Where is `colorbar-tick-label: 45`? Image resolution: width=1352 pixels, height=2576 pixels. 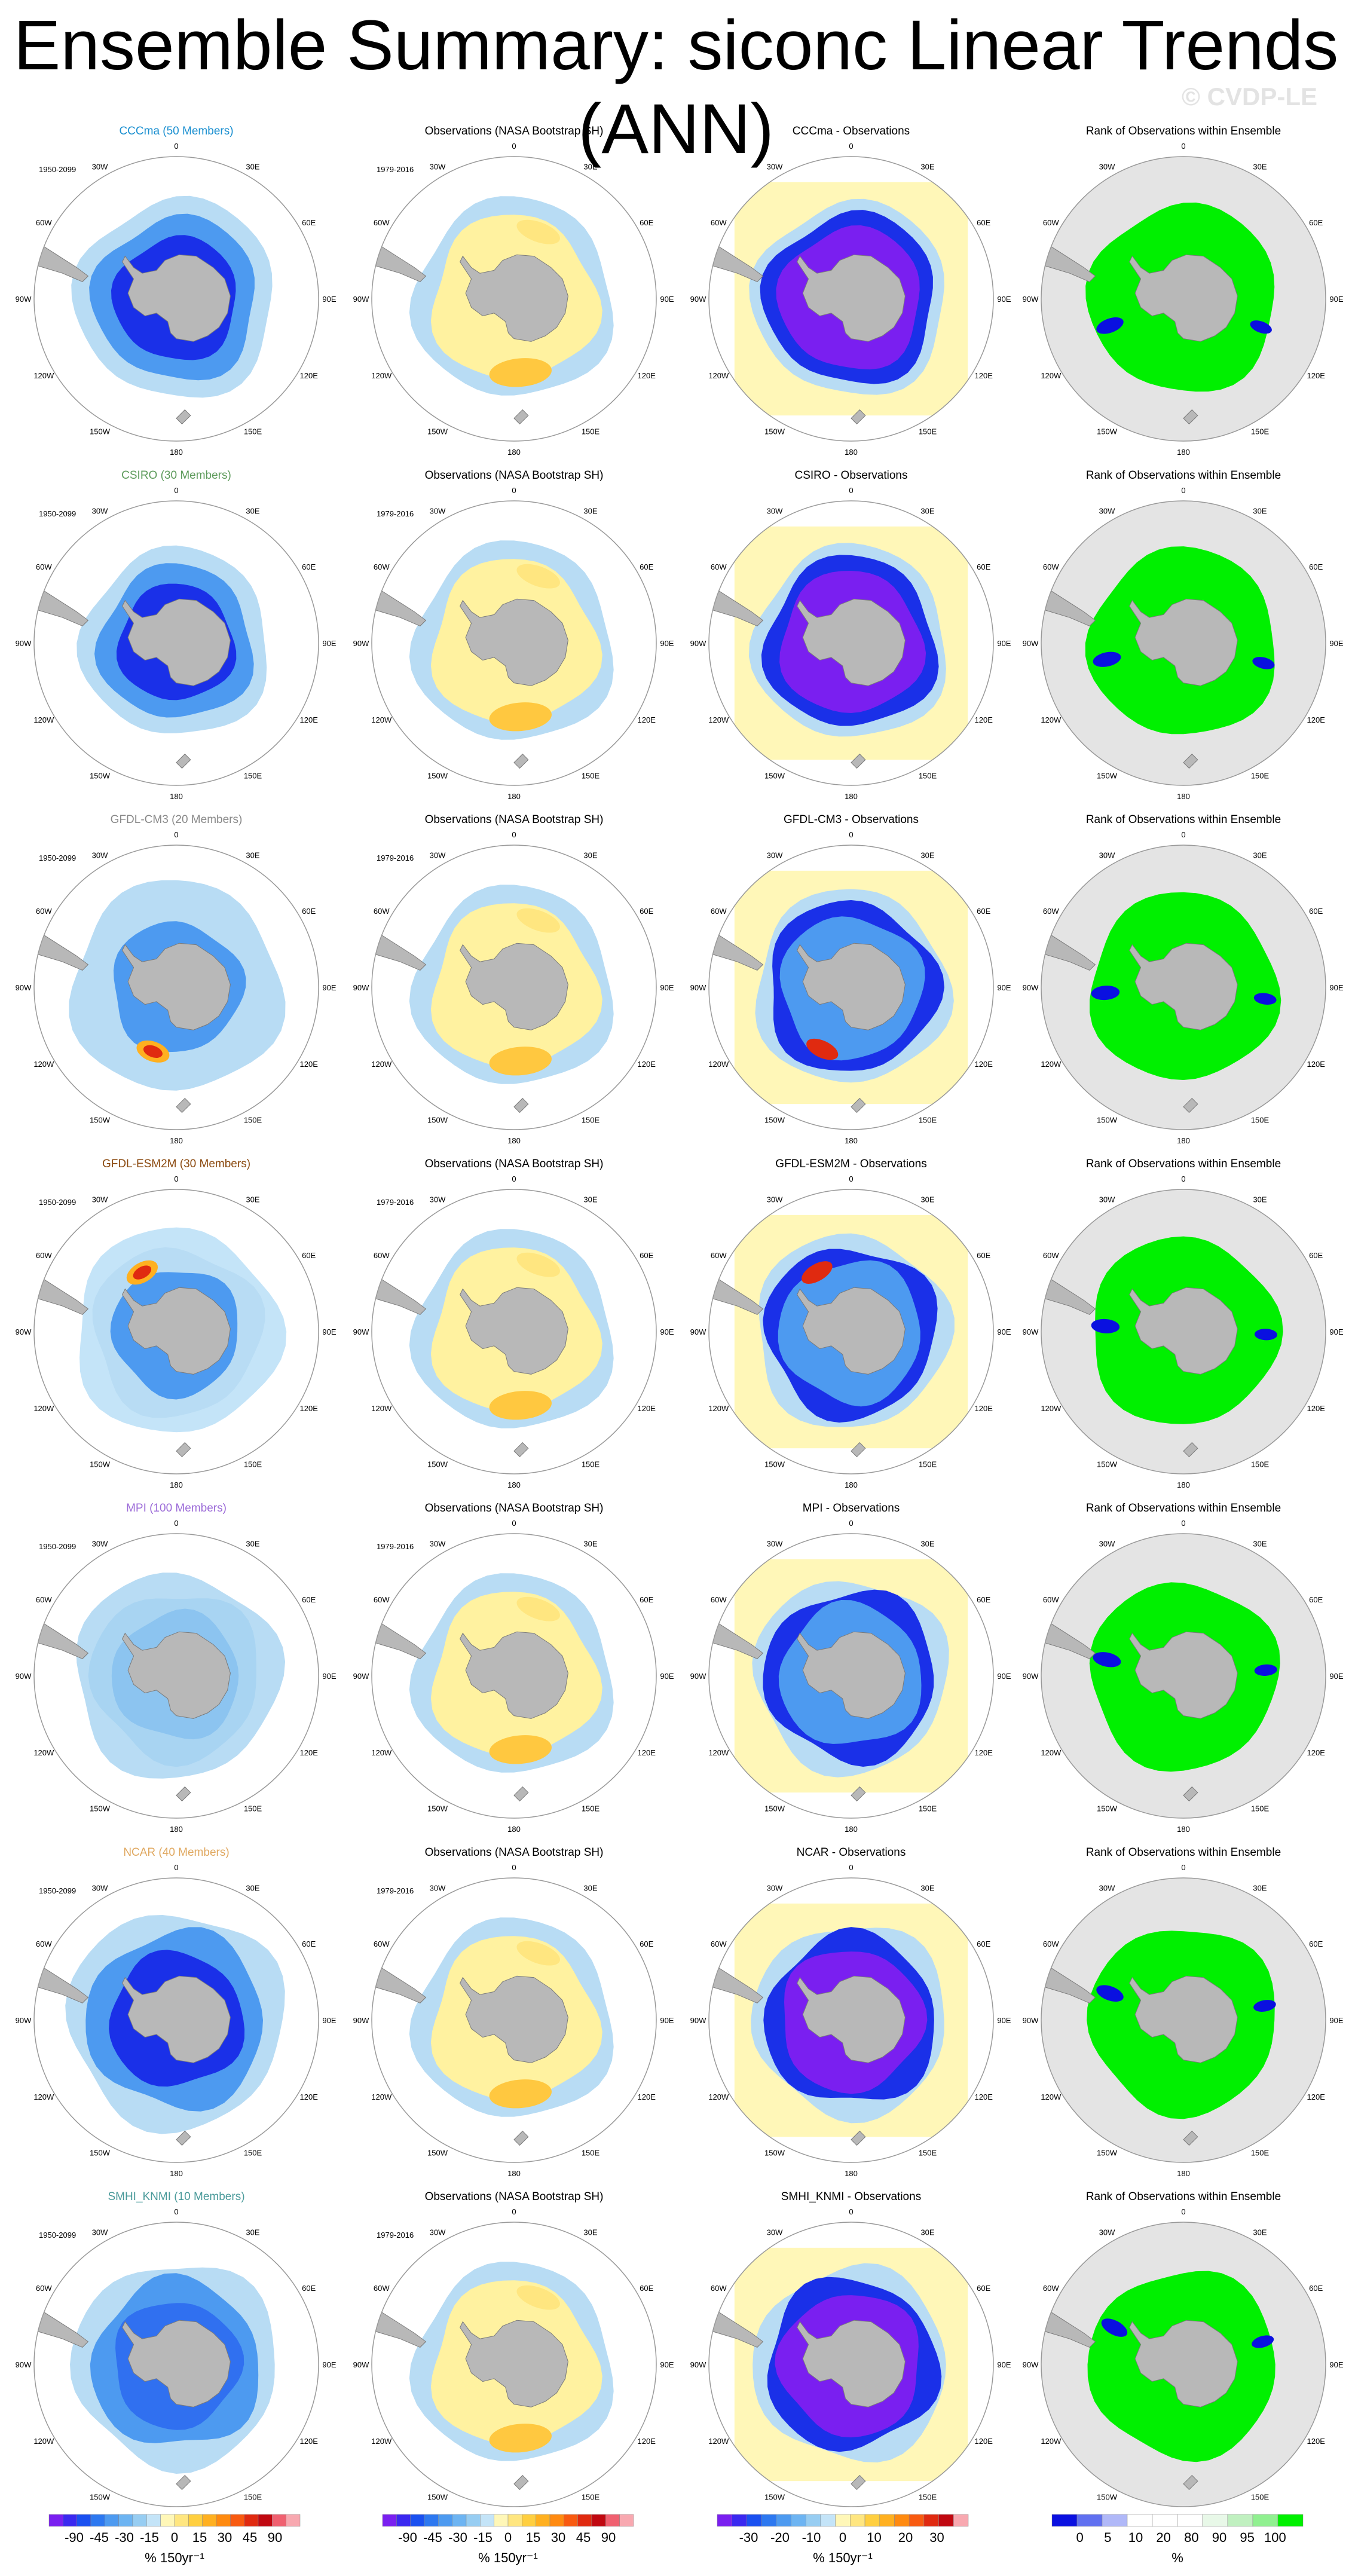 colorbar-tick-label: 45 is located at coordinates (584, 2537).